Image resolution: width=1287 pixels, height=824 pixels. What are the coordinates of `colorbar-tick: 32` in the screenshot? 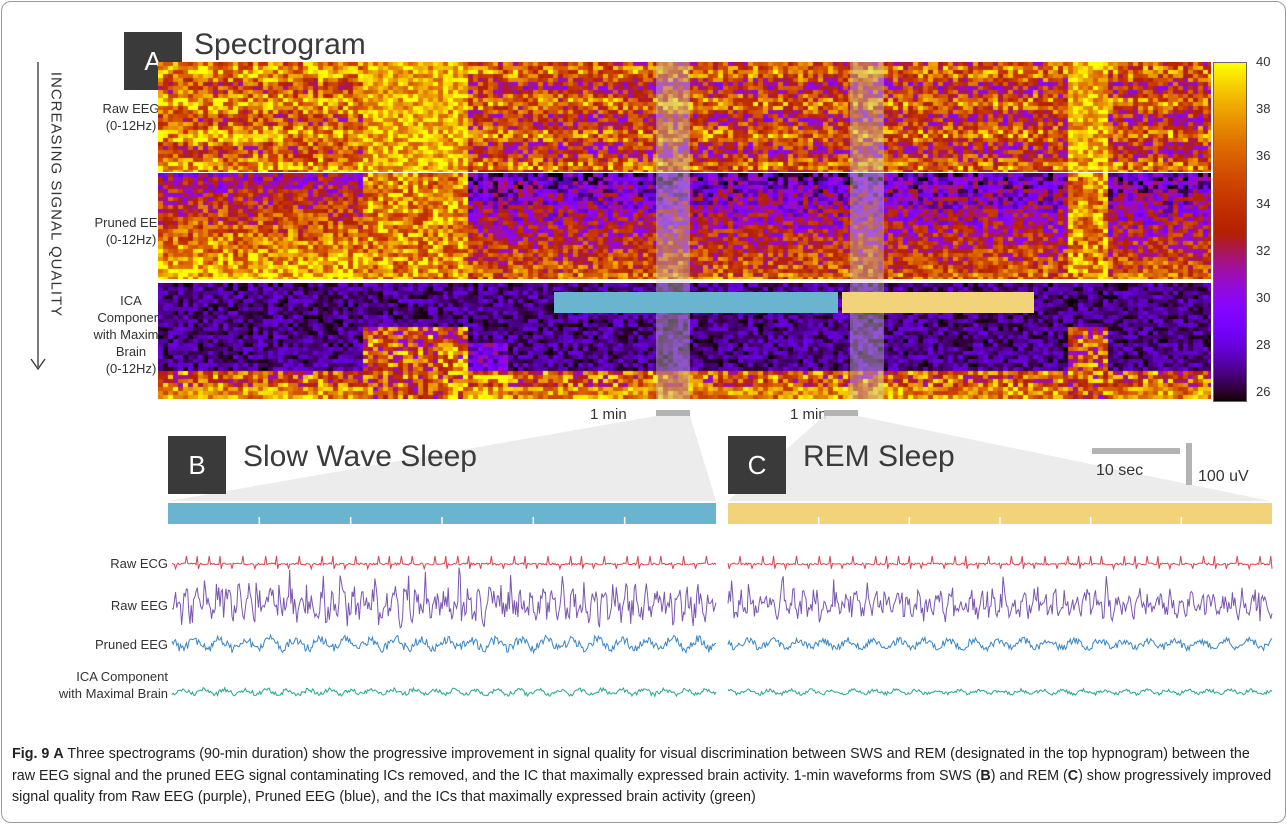 It's located at (1263, 250).